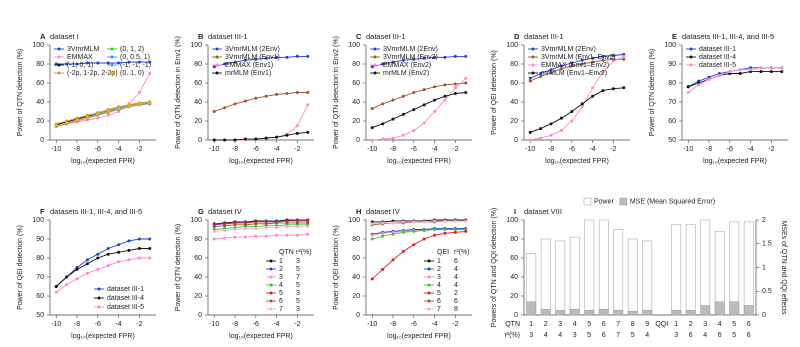 This screenshot has width=800, height=347. Describe the element at coordinates (717, 65) in the screenshot. I see `legend-label: dataset III-5` at that location.